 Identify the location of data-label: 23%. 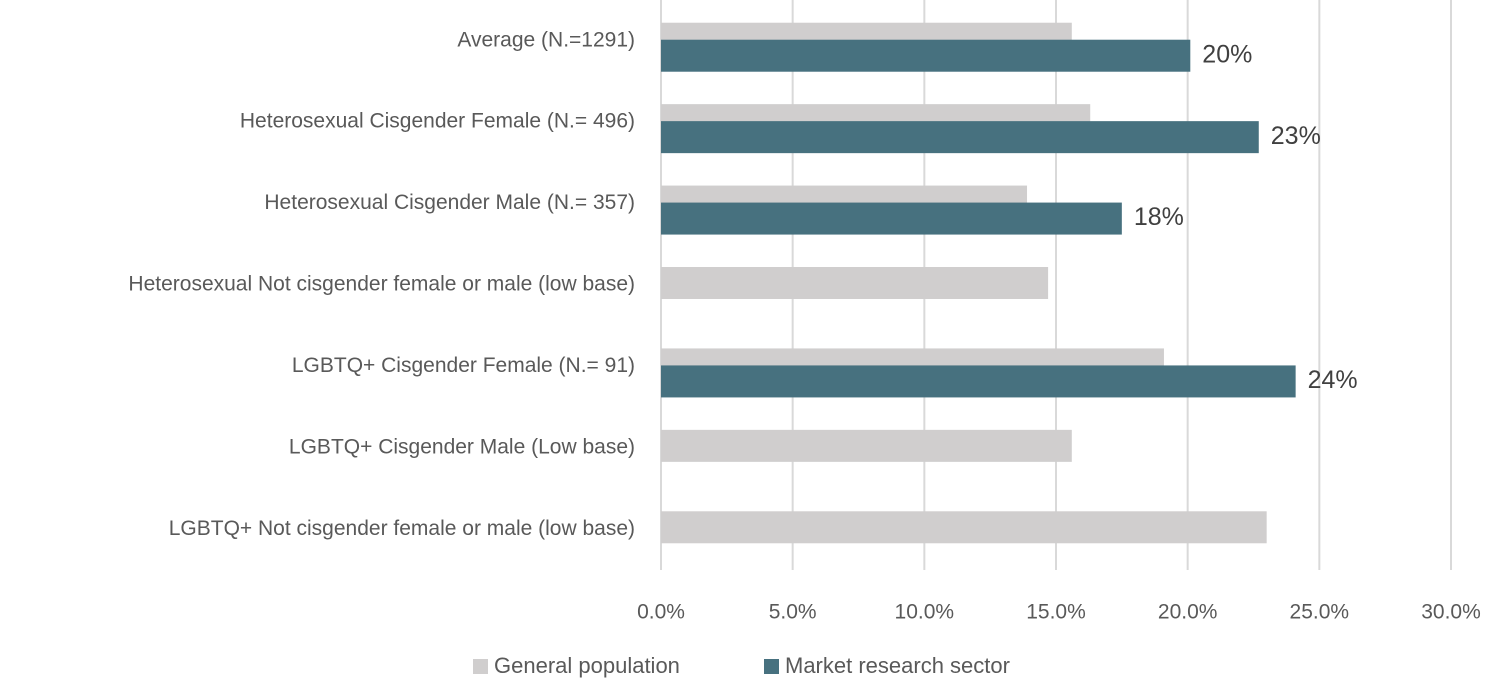
(1296, 136).